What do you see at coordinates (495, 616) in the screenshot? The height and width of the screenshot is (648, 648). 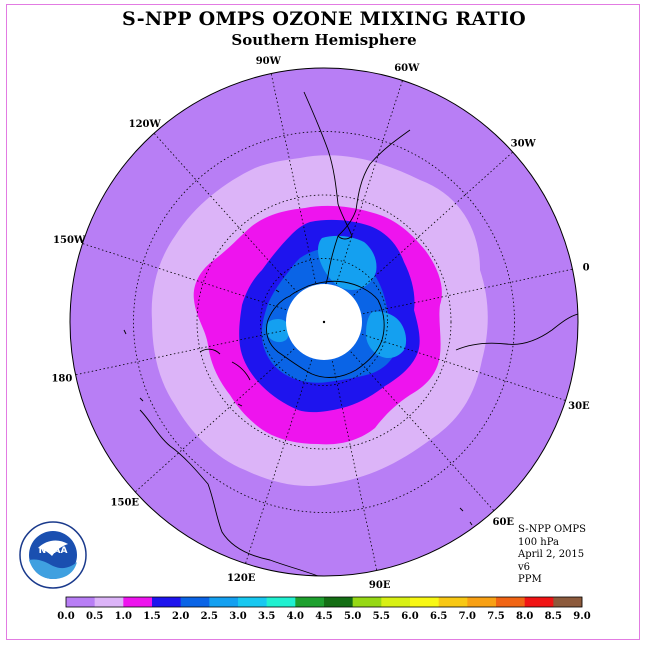 I see `colorbar-tick-label: 7.5` at bounding box center [495, 616].